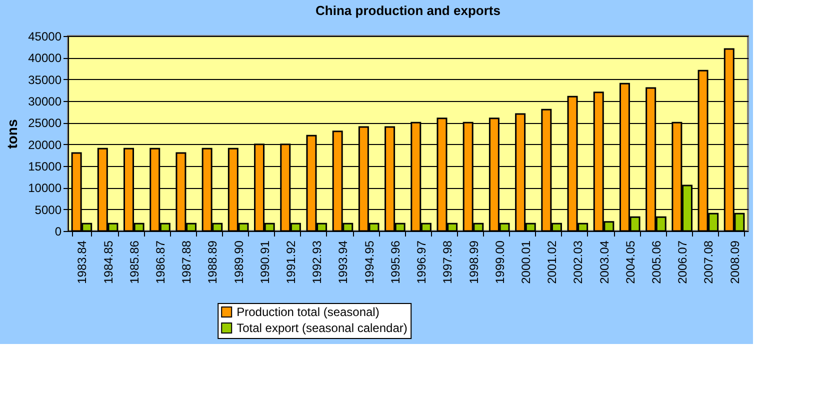  What do you see at coordinates (683, 262) in the screenshot?
I see `x-tick-label: 2006.07` at bounding box center [683, 262].